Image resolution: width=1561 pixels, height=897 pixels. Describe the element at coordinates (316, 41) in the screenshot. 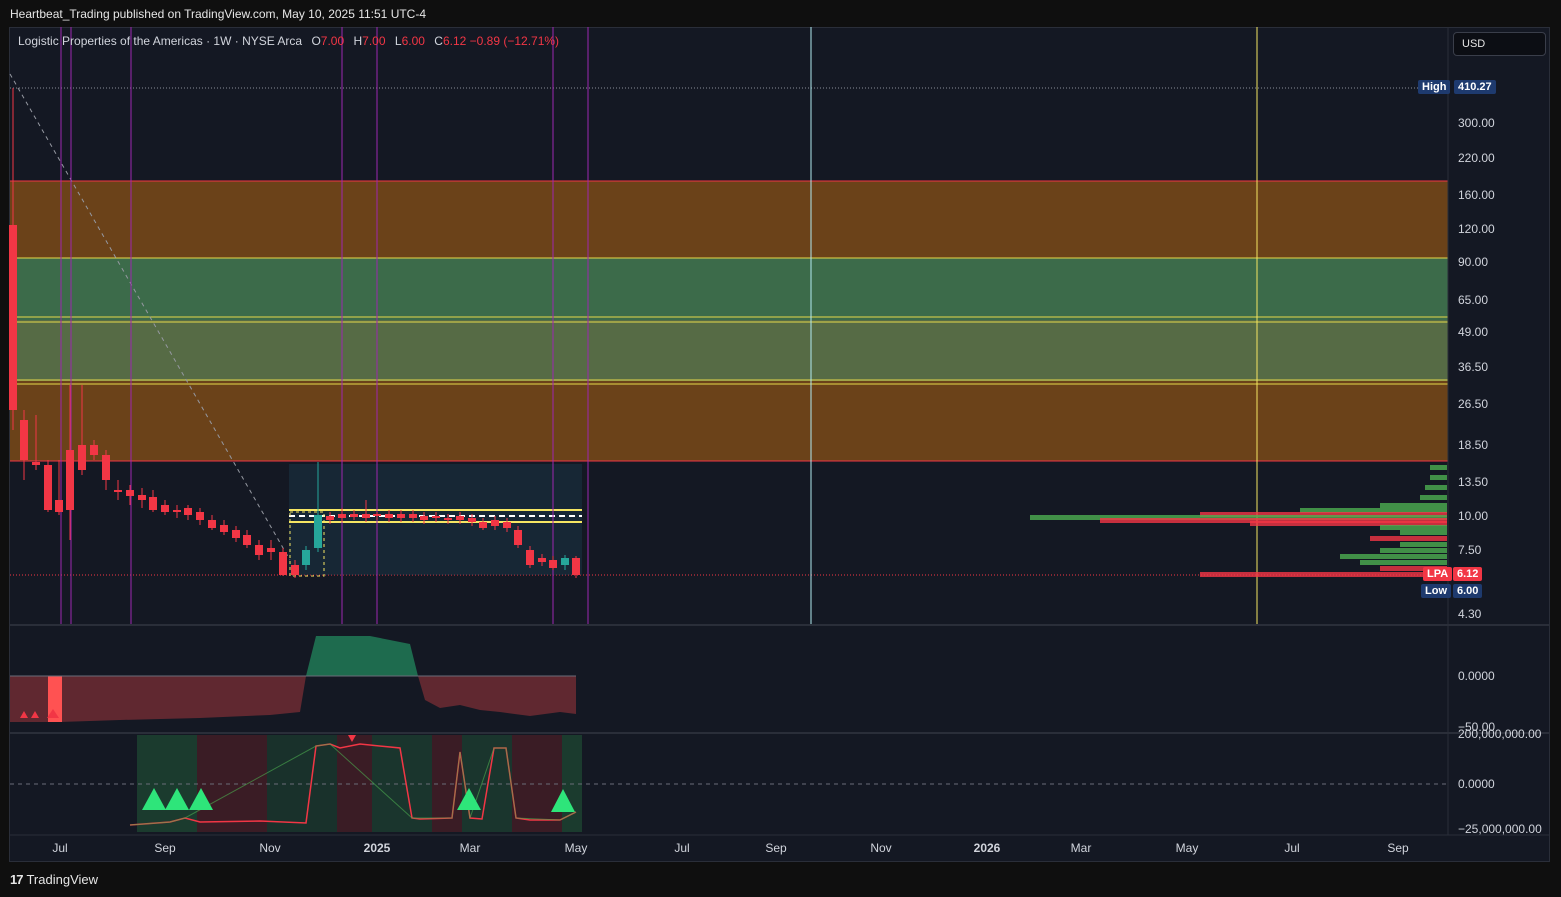

I see `open-label: O` at that location.